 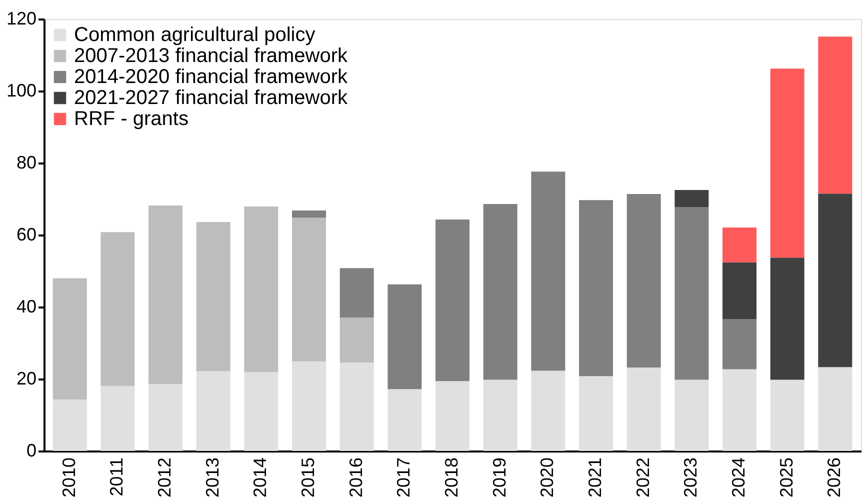 What do you see at coordinates (68, 478) in the screenshot?
I see `x-tick-label: 2010` at bounding box center [68, 478].